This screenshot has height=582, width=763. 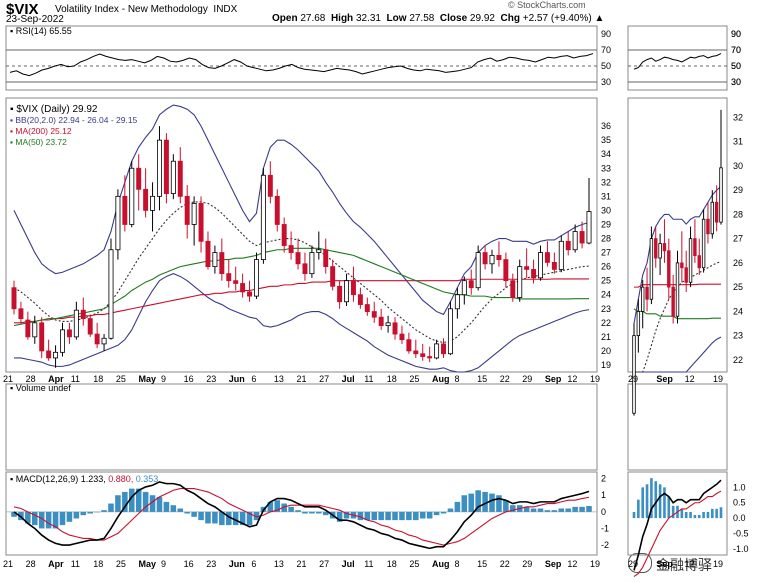 What do you see at coordinates (605, 528) in the screenshot?
I see `macd-tick-label: -1` at bounding box center [605, 528].